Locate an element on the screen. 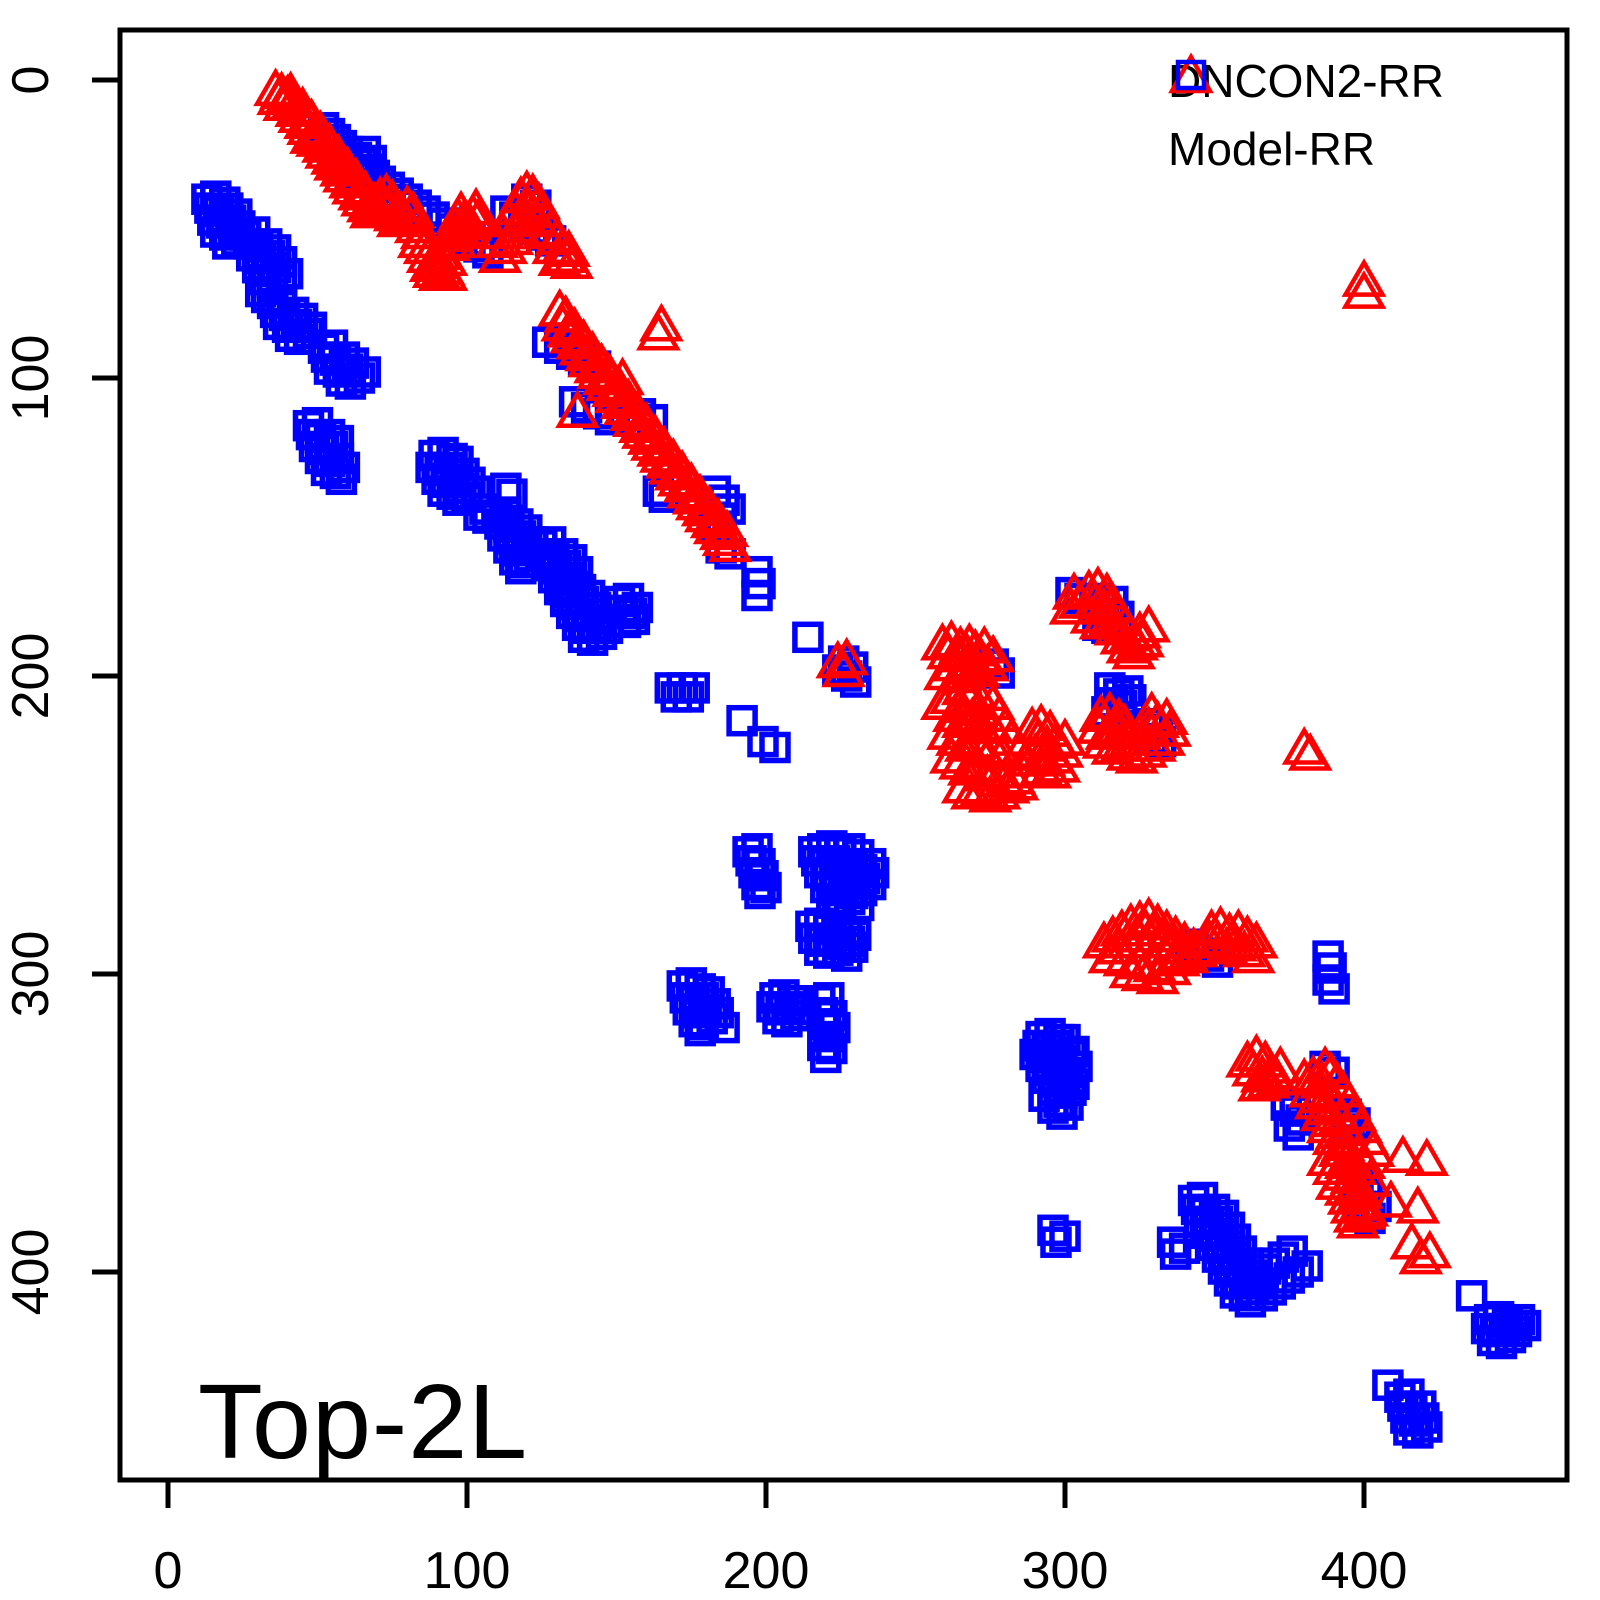 This screenshot has height=1600, width=1600. legend-item-model: Model-RR is located at coordinates (1306, 118).